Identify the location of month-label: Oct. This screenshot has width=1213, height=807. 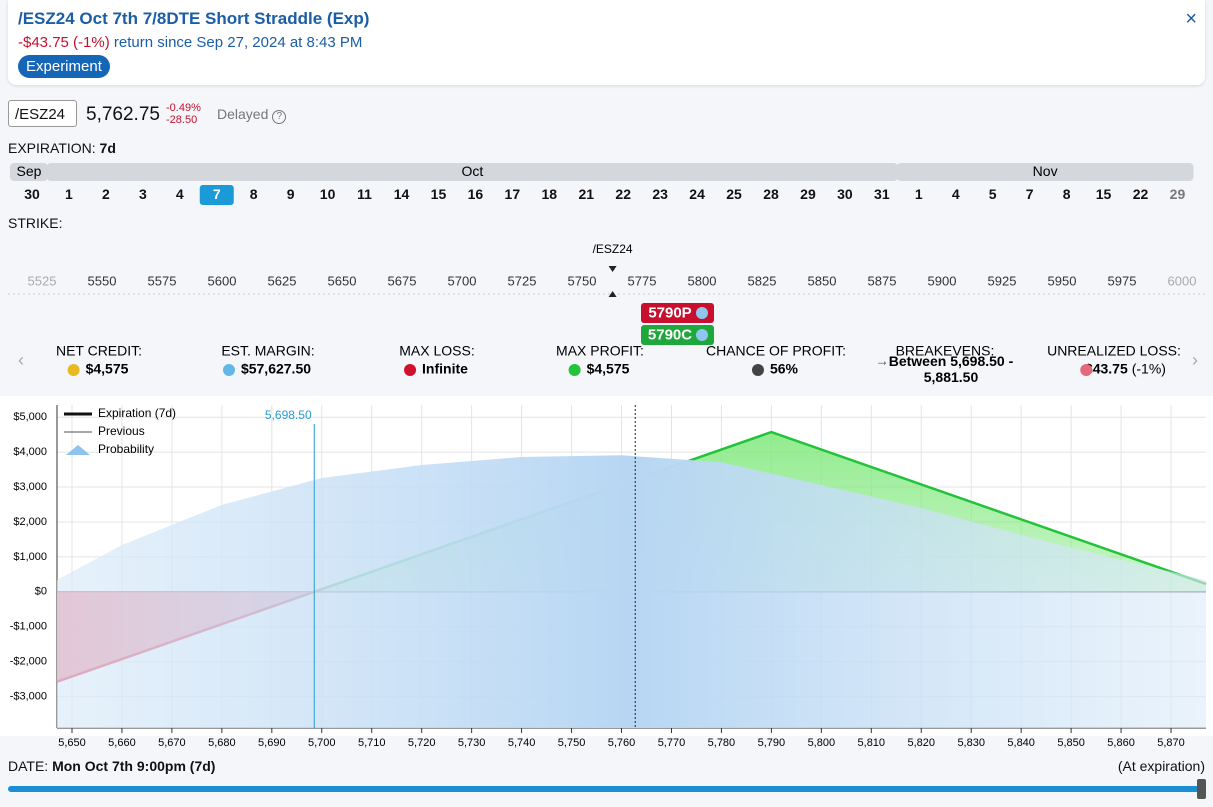
(473, 171).